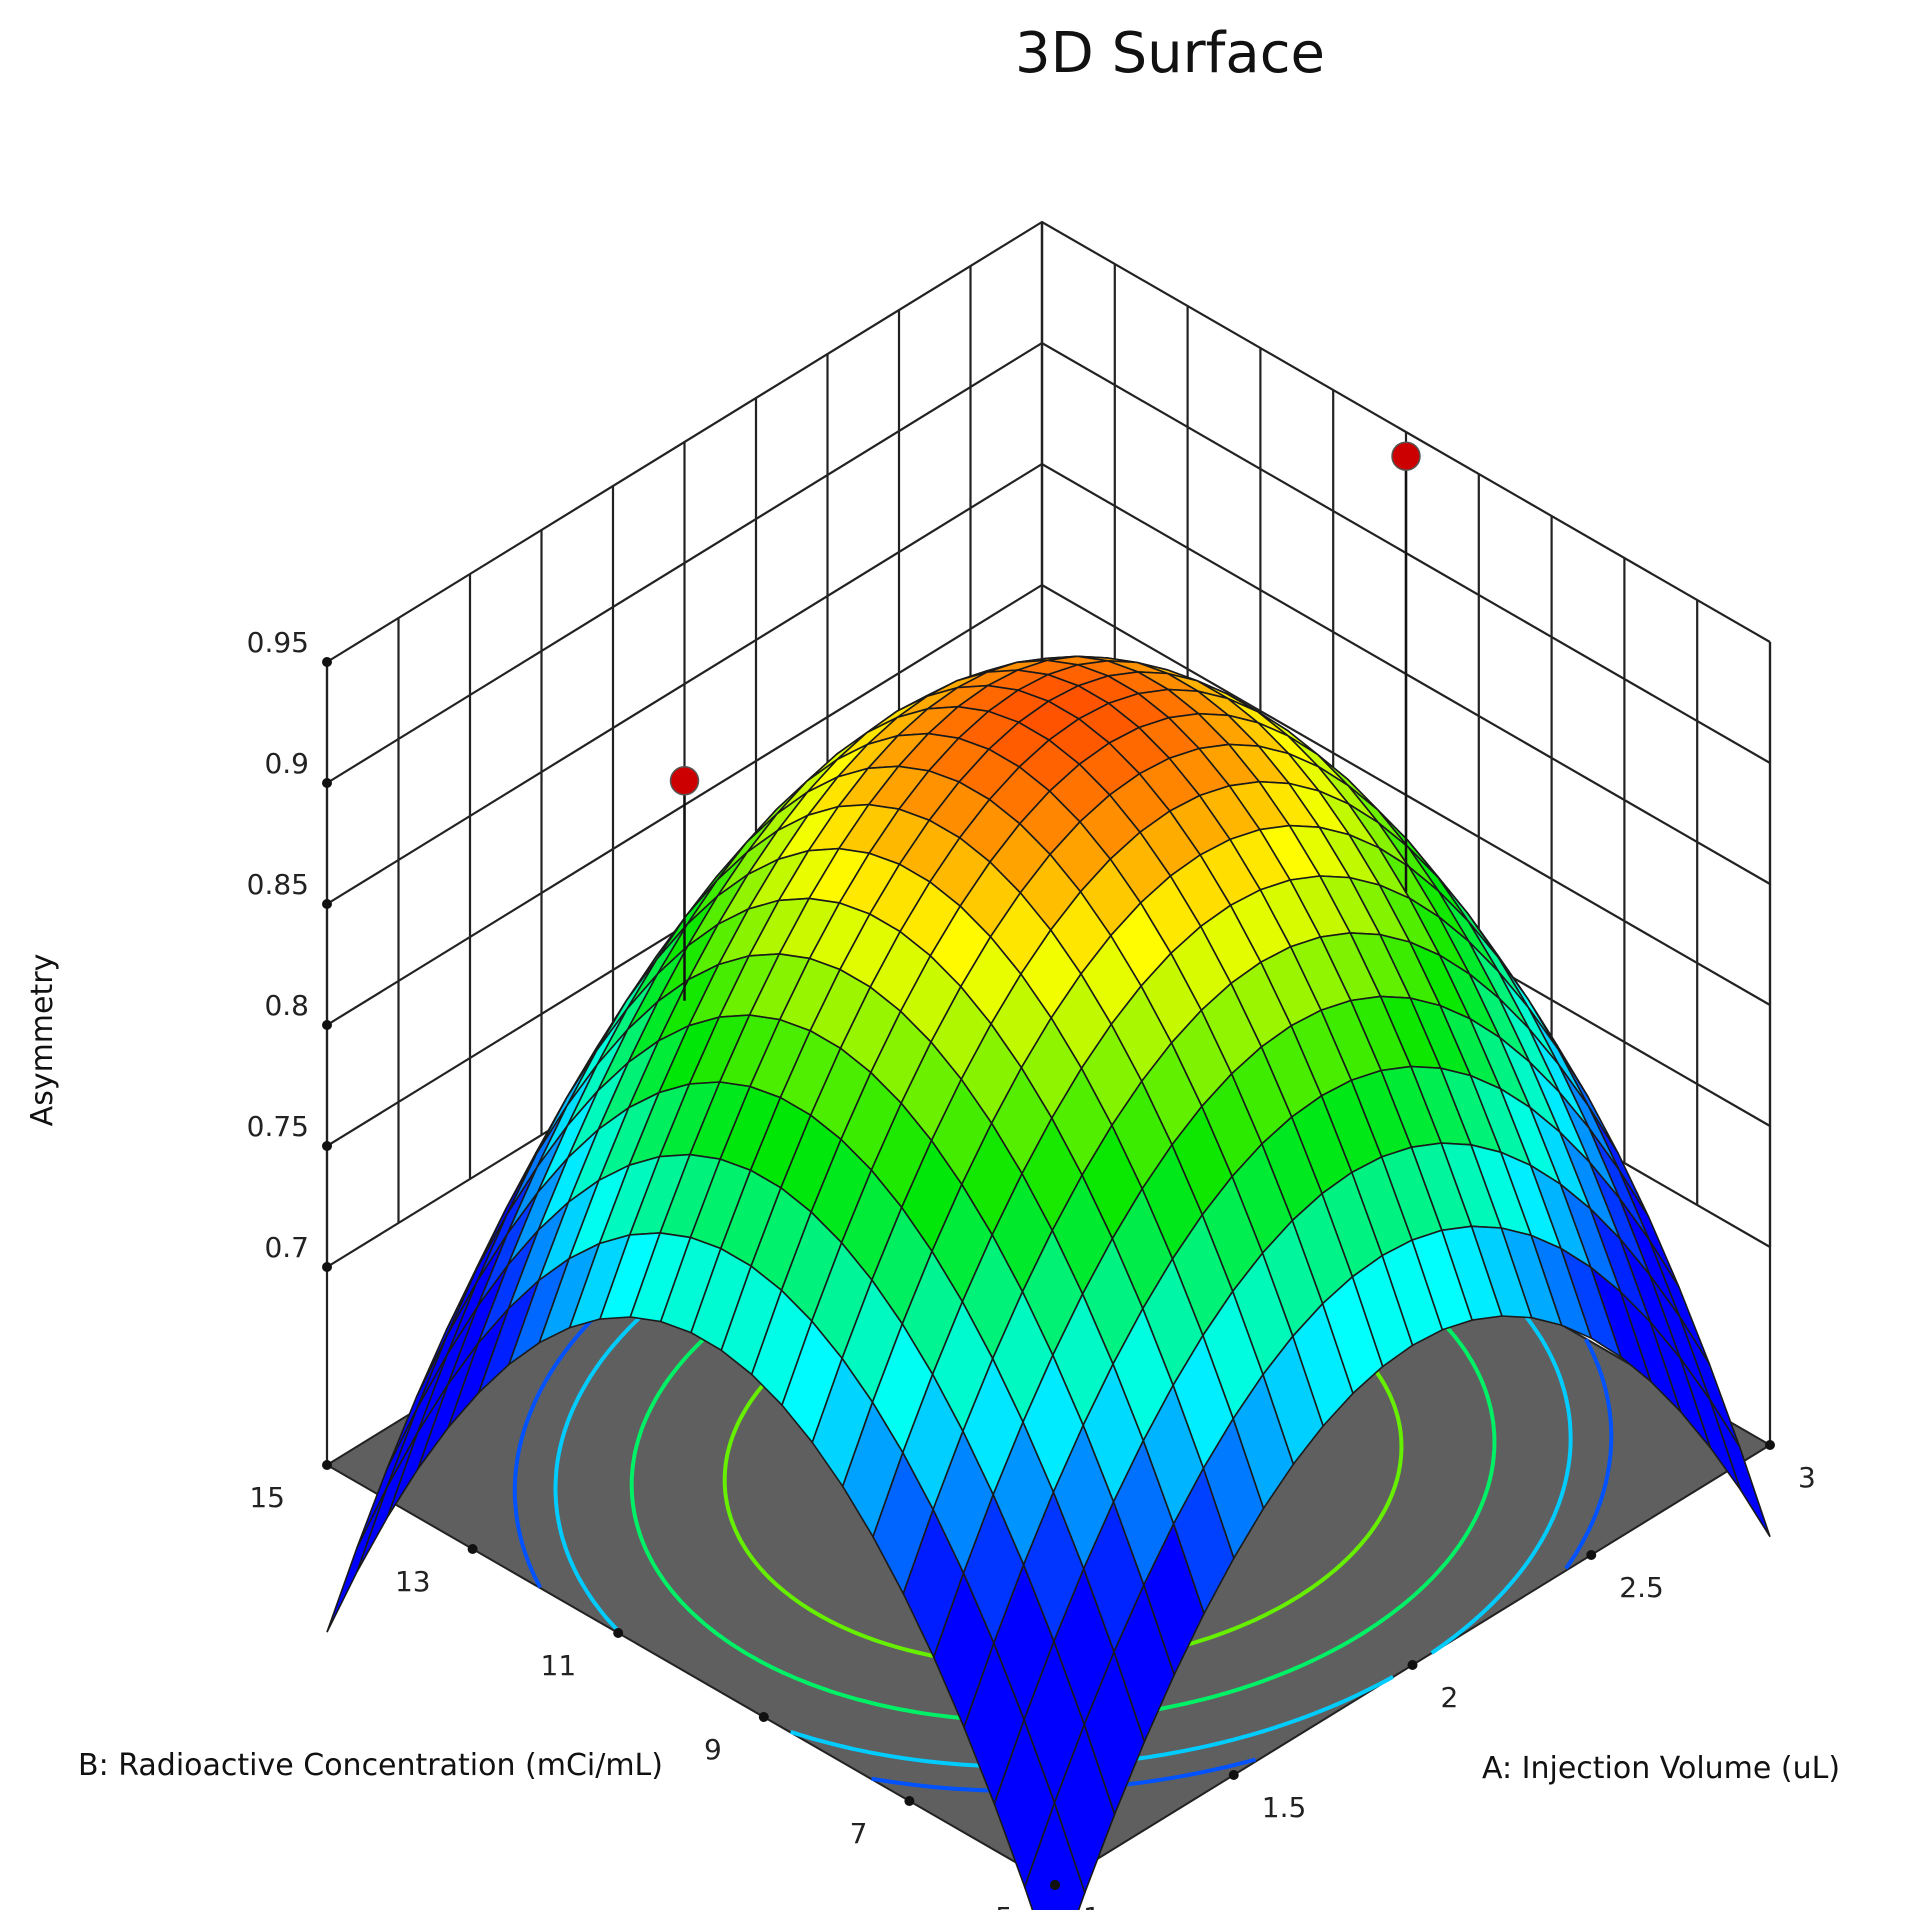 The width and height of the screenshot is (1910, 1910). I want to click on z-tick-label: 0.85, so click(278, 884).